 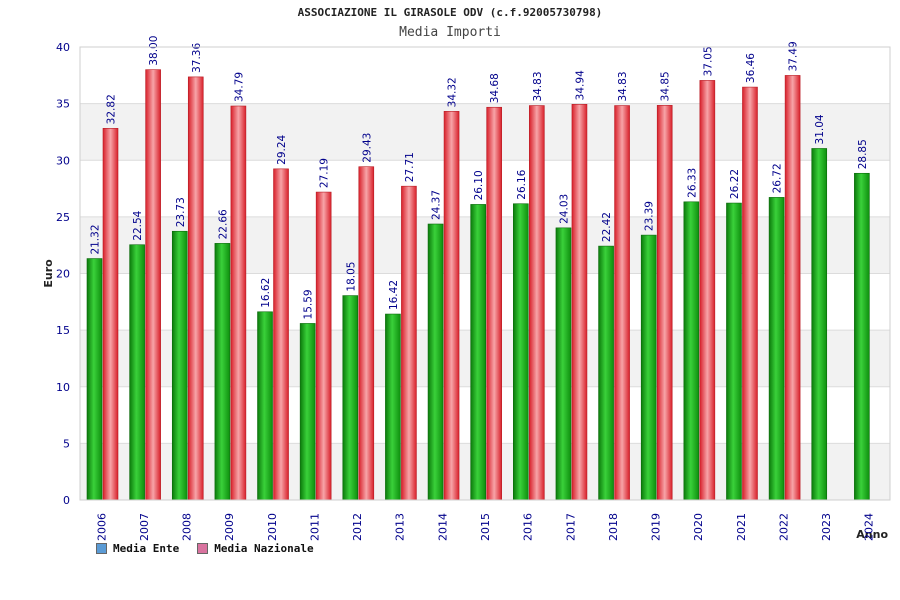 I want to click on chart-subtitle: Media Importi, so click(x=450, y=32).